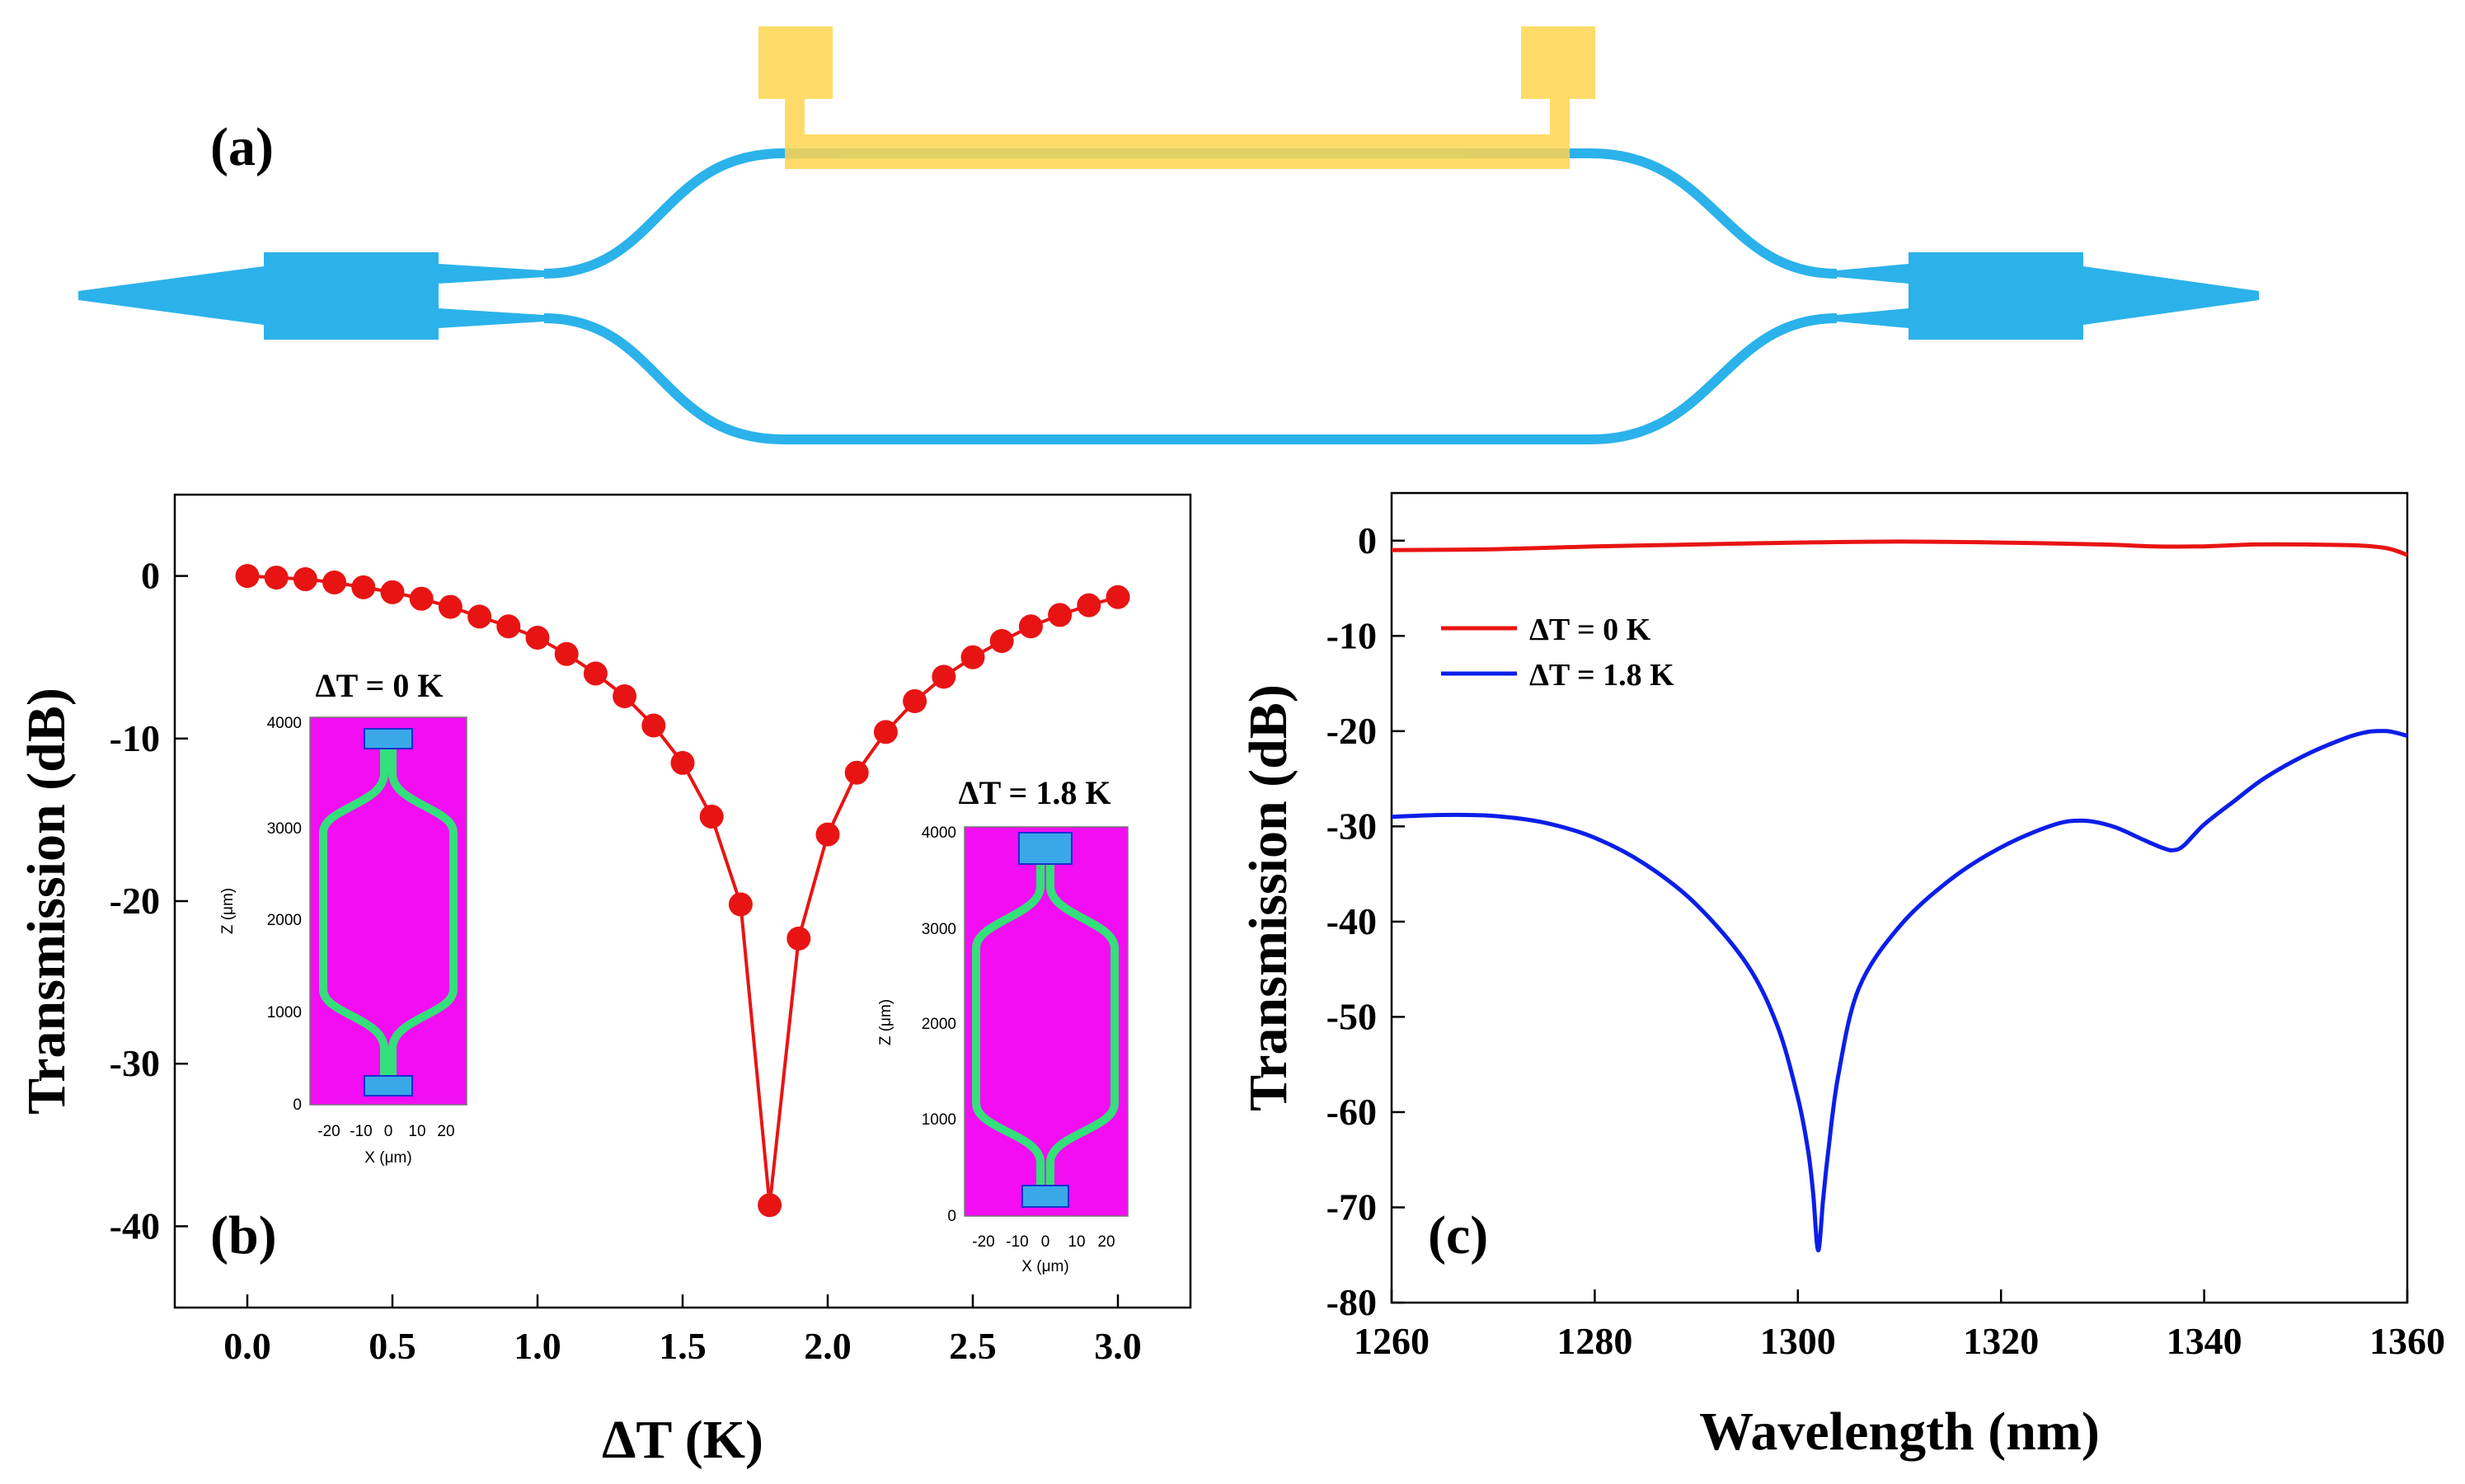 This screenshot has height=1484, width=2465. What do you see at coordinates (1076, 1242) in the screenshot?
I see `inset-1-xtick: 10` at bounding box center [1076, 1242].